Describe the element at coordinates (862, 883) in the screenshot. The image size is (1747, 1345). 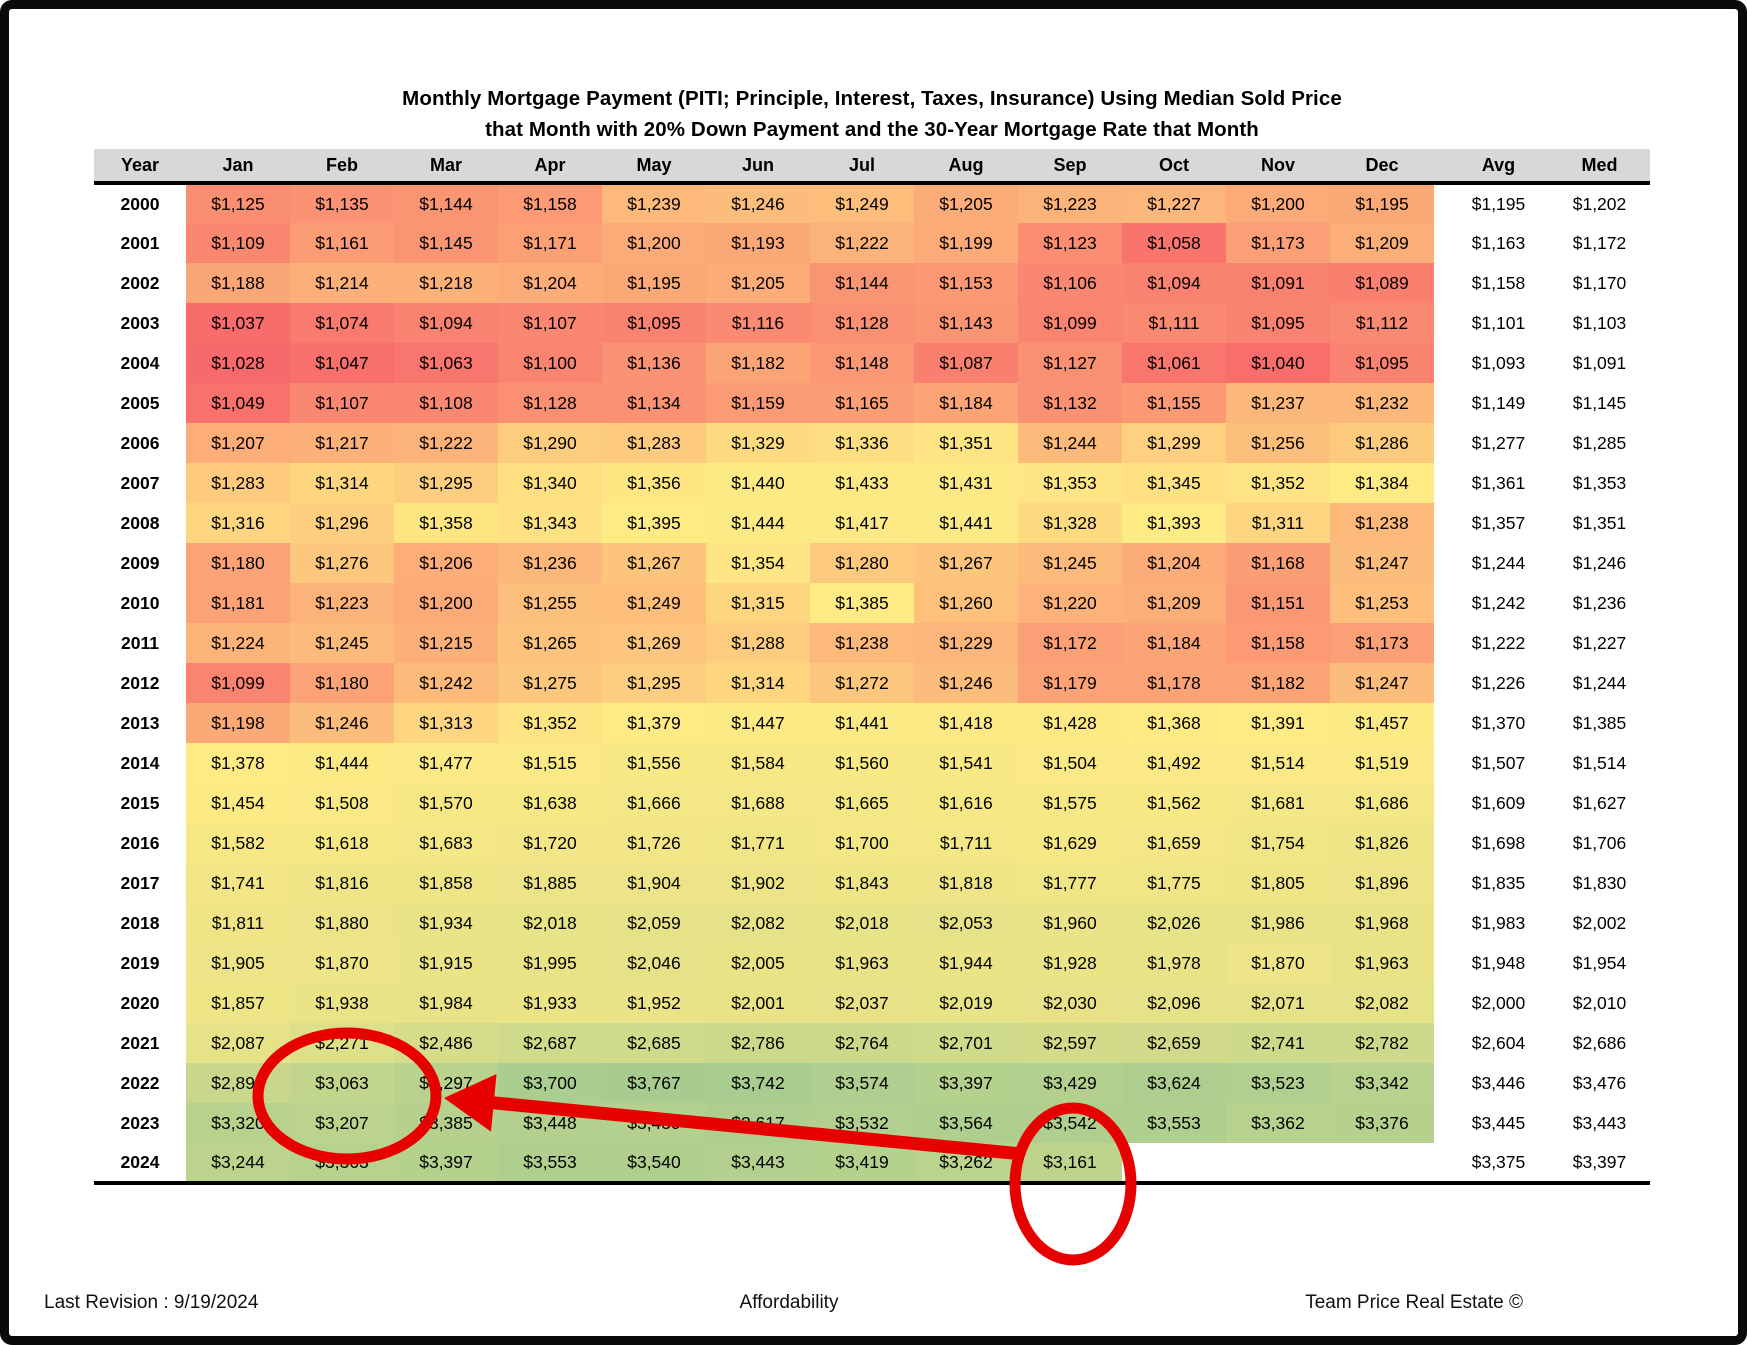
I see `cell-2017-jul: $1,843` at that location.